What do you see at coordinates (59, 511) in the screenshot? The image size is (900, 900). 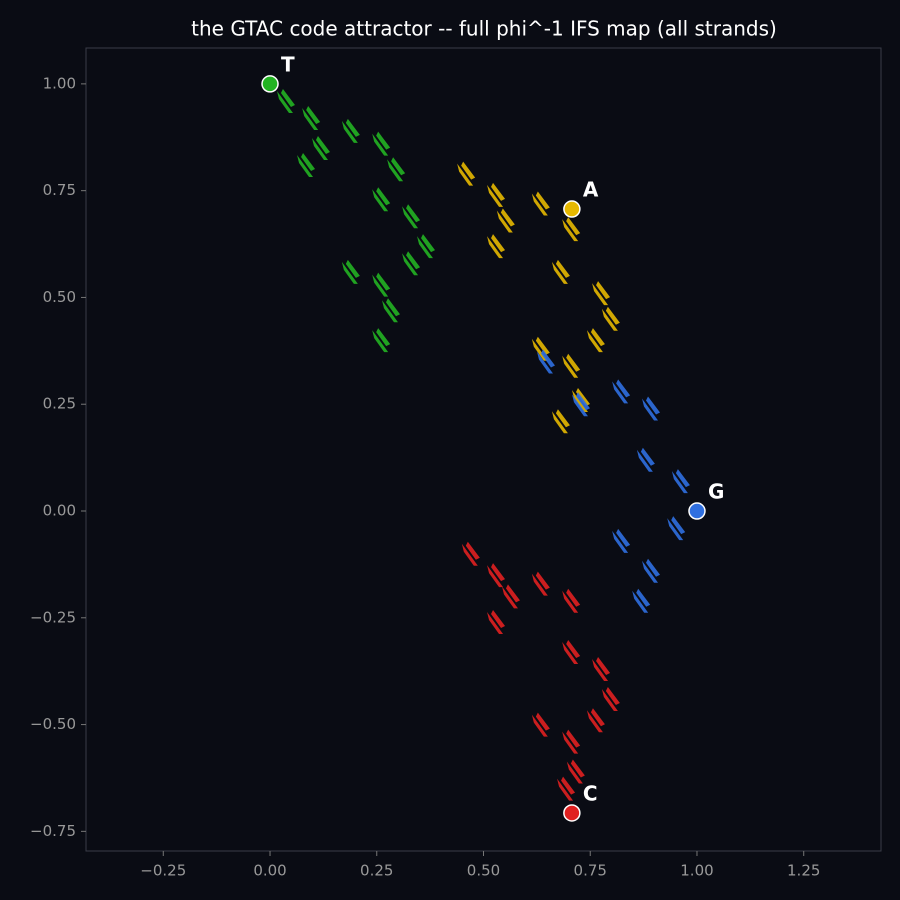 I see `y-tick-label: 0.00` at bounding box center [59, 511].